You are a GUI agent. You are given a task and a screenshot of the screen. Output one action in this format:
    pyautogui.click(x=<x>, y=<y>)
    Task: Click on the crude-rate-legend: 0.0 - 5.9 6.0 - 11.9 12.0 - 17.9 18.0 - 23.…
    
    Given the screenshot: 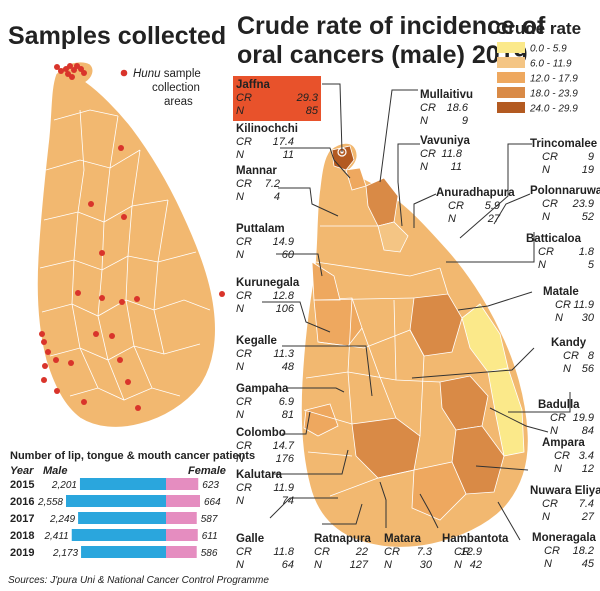 What is the action you would take?
    pyautogui.click(x=537, y=78)
    